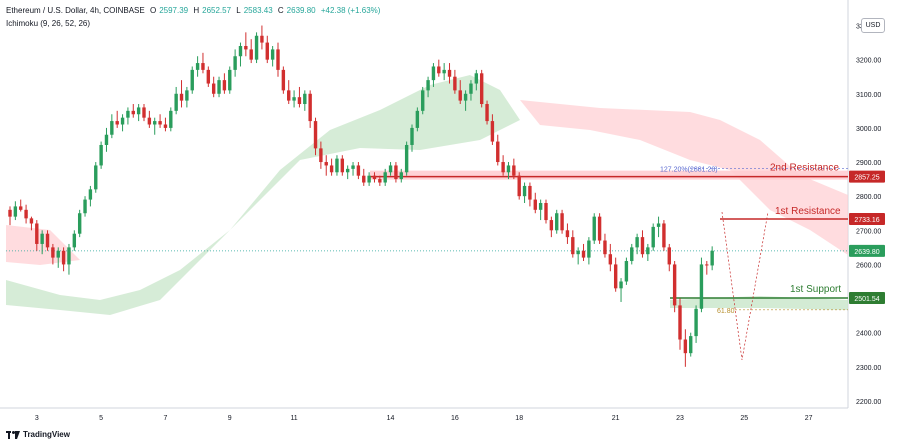 The image size is (900, 447). I want to click on fib-retracement-label: 61.80, so click(726, 311).